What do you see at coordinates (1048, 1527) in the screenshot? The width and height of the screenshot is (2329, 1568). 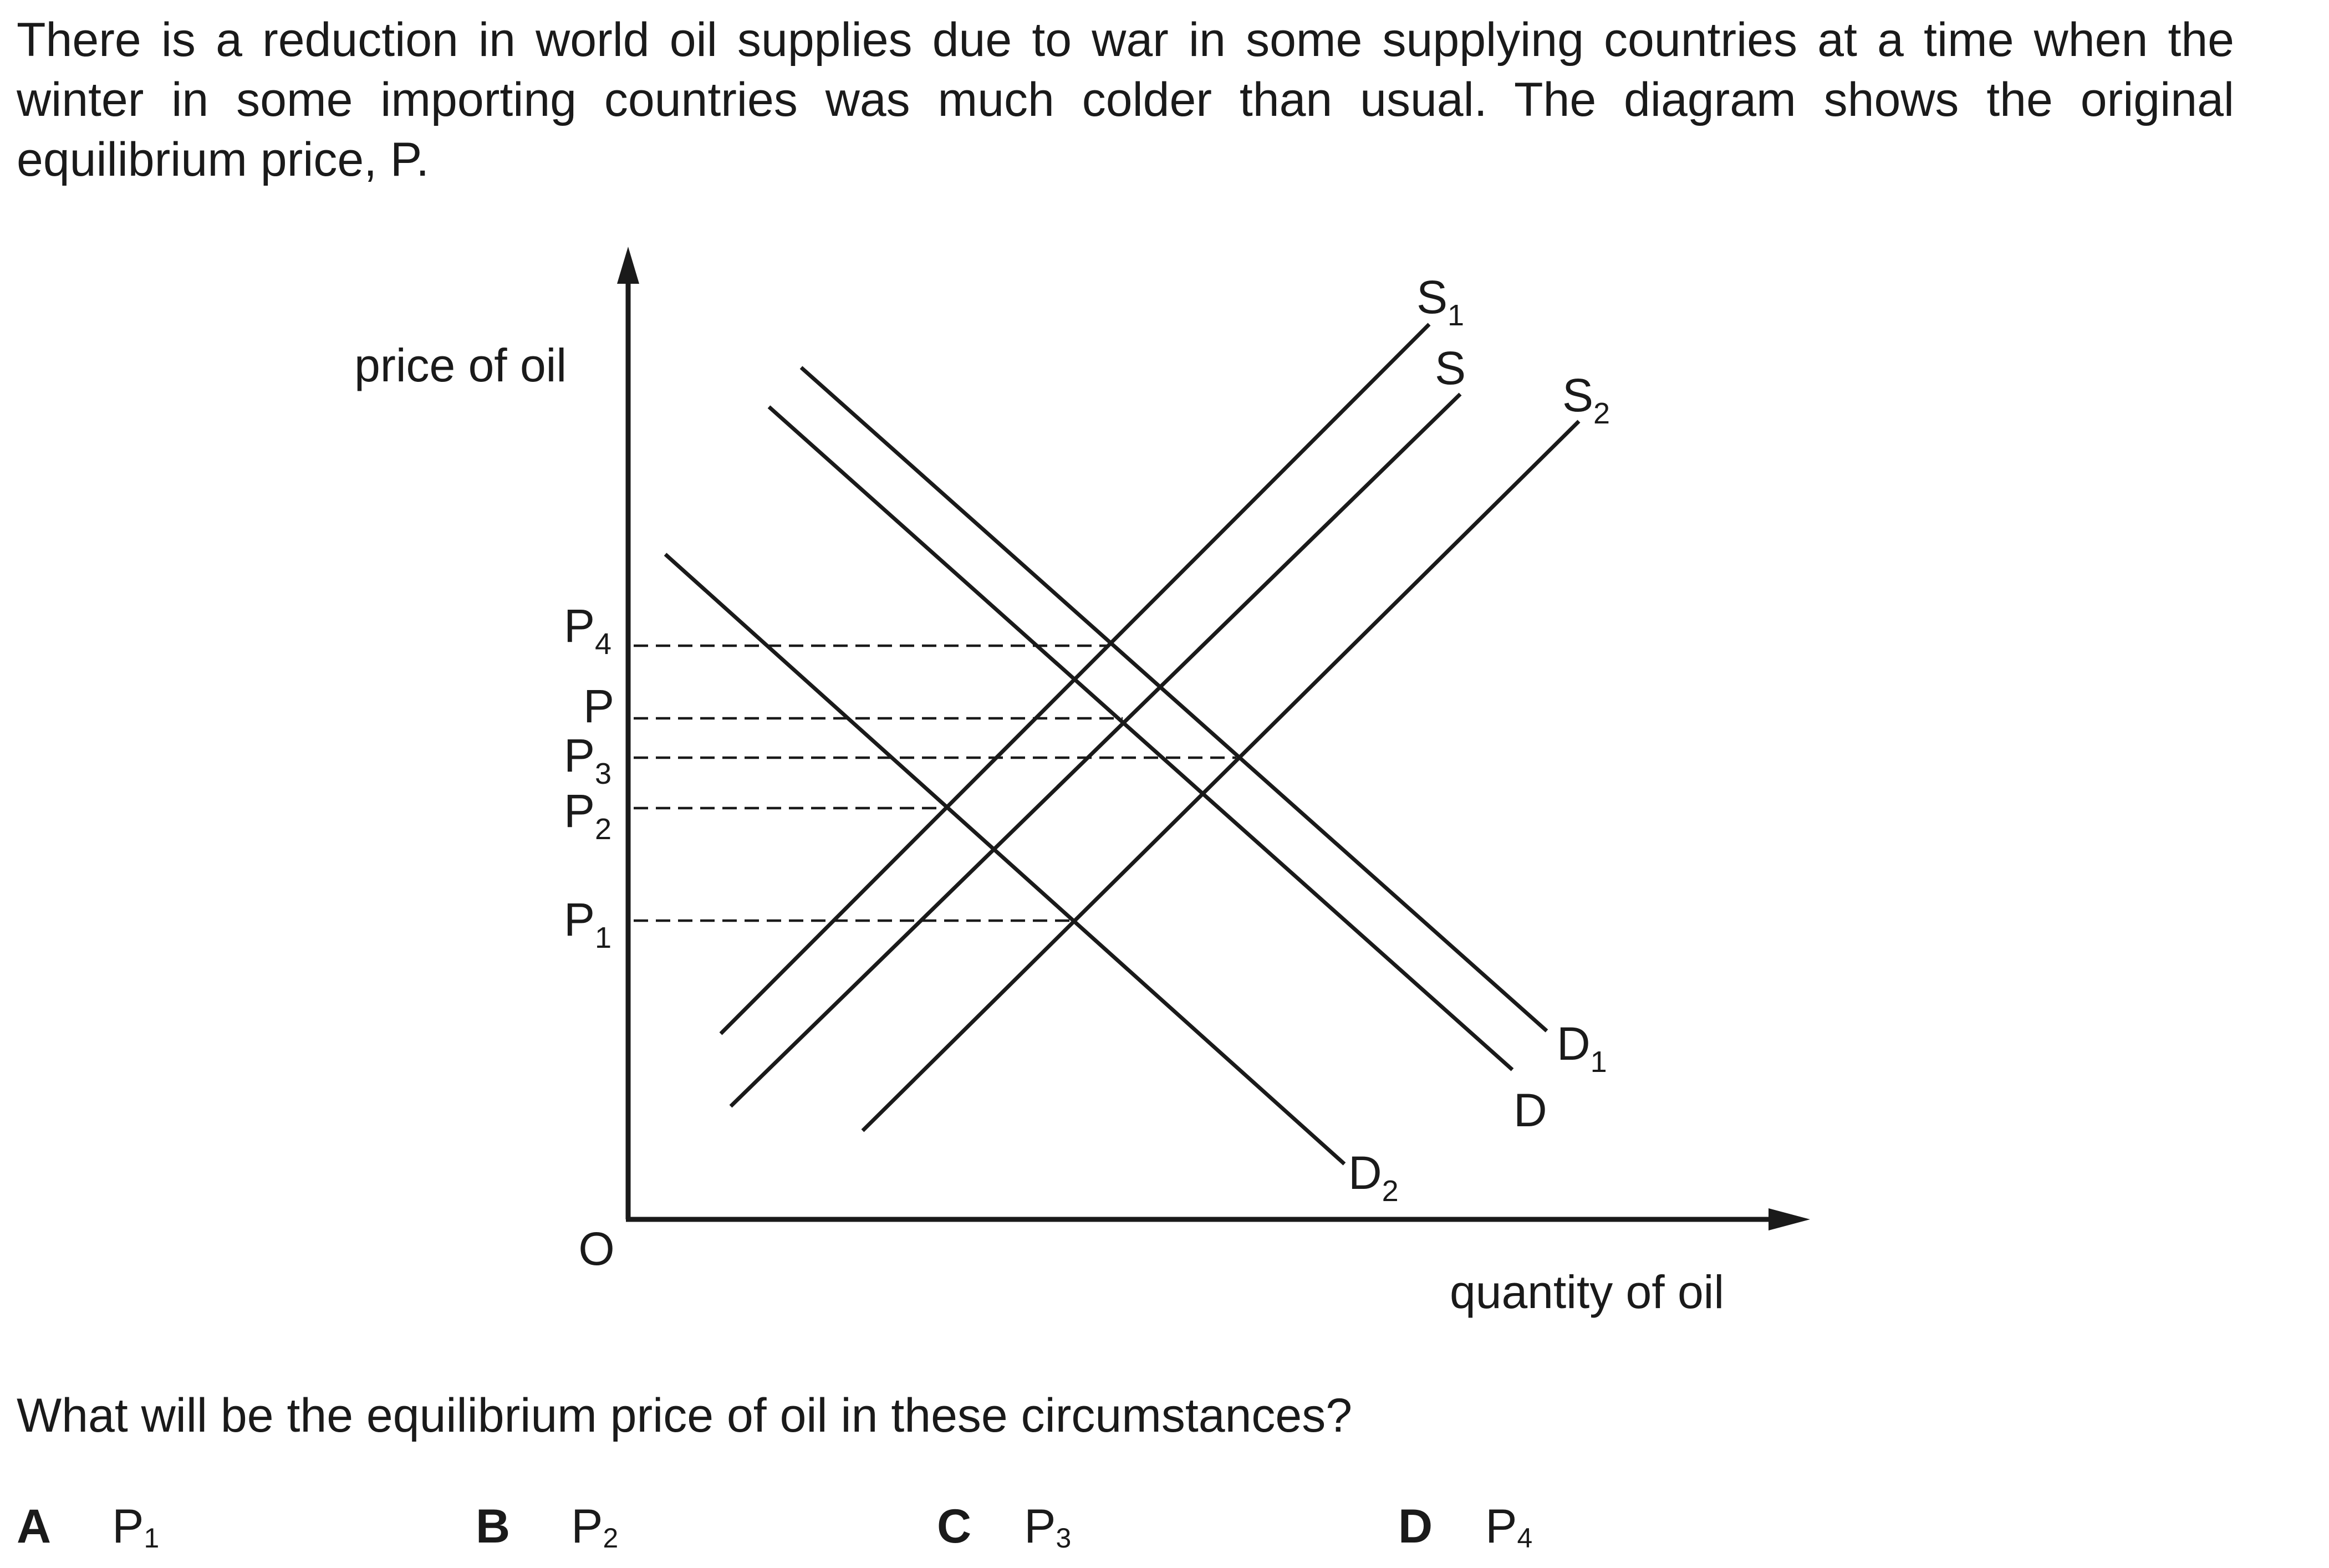 I see `option-value: P3` at bounding box center [1048, 1527].